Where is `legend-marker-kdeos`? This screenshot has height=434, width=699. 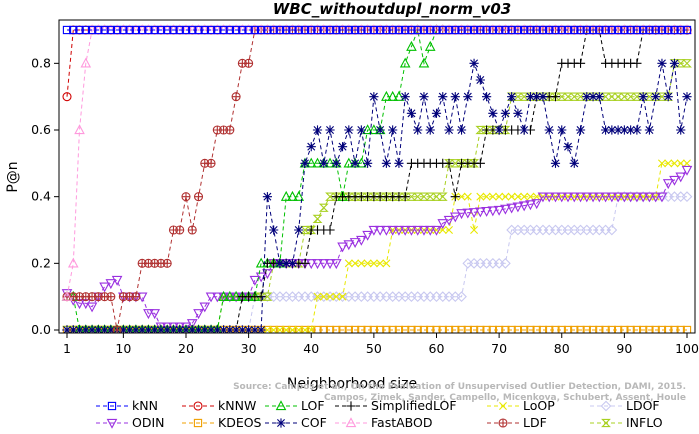 legend-marker-kdeos is located at coordinates (198, 423).